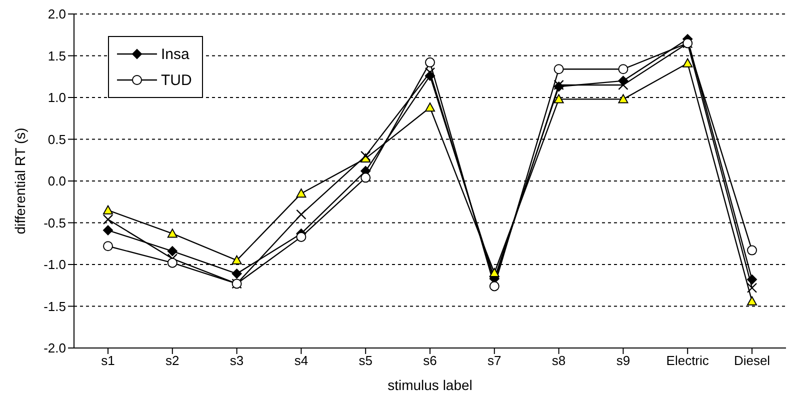 This screenshot has height=403, width=796. What do you see at coordinates (57, 56) in the screenshot?
I see `y-tick-label: 1.5` at bounding box center [57, 56].